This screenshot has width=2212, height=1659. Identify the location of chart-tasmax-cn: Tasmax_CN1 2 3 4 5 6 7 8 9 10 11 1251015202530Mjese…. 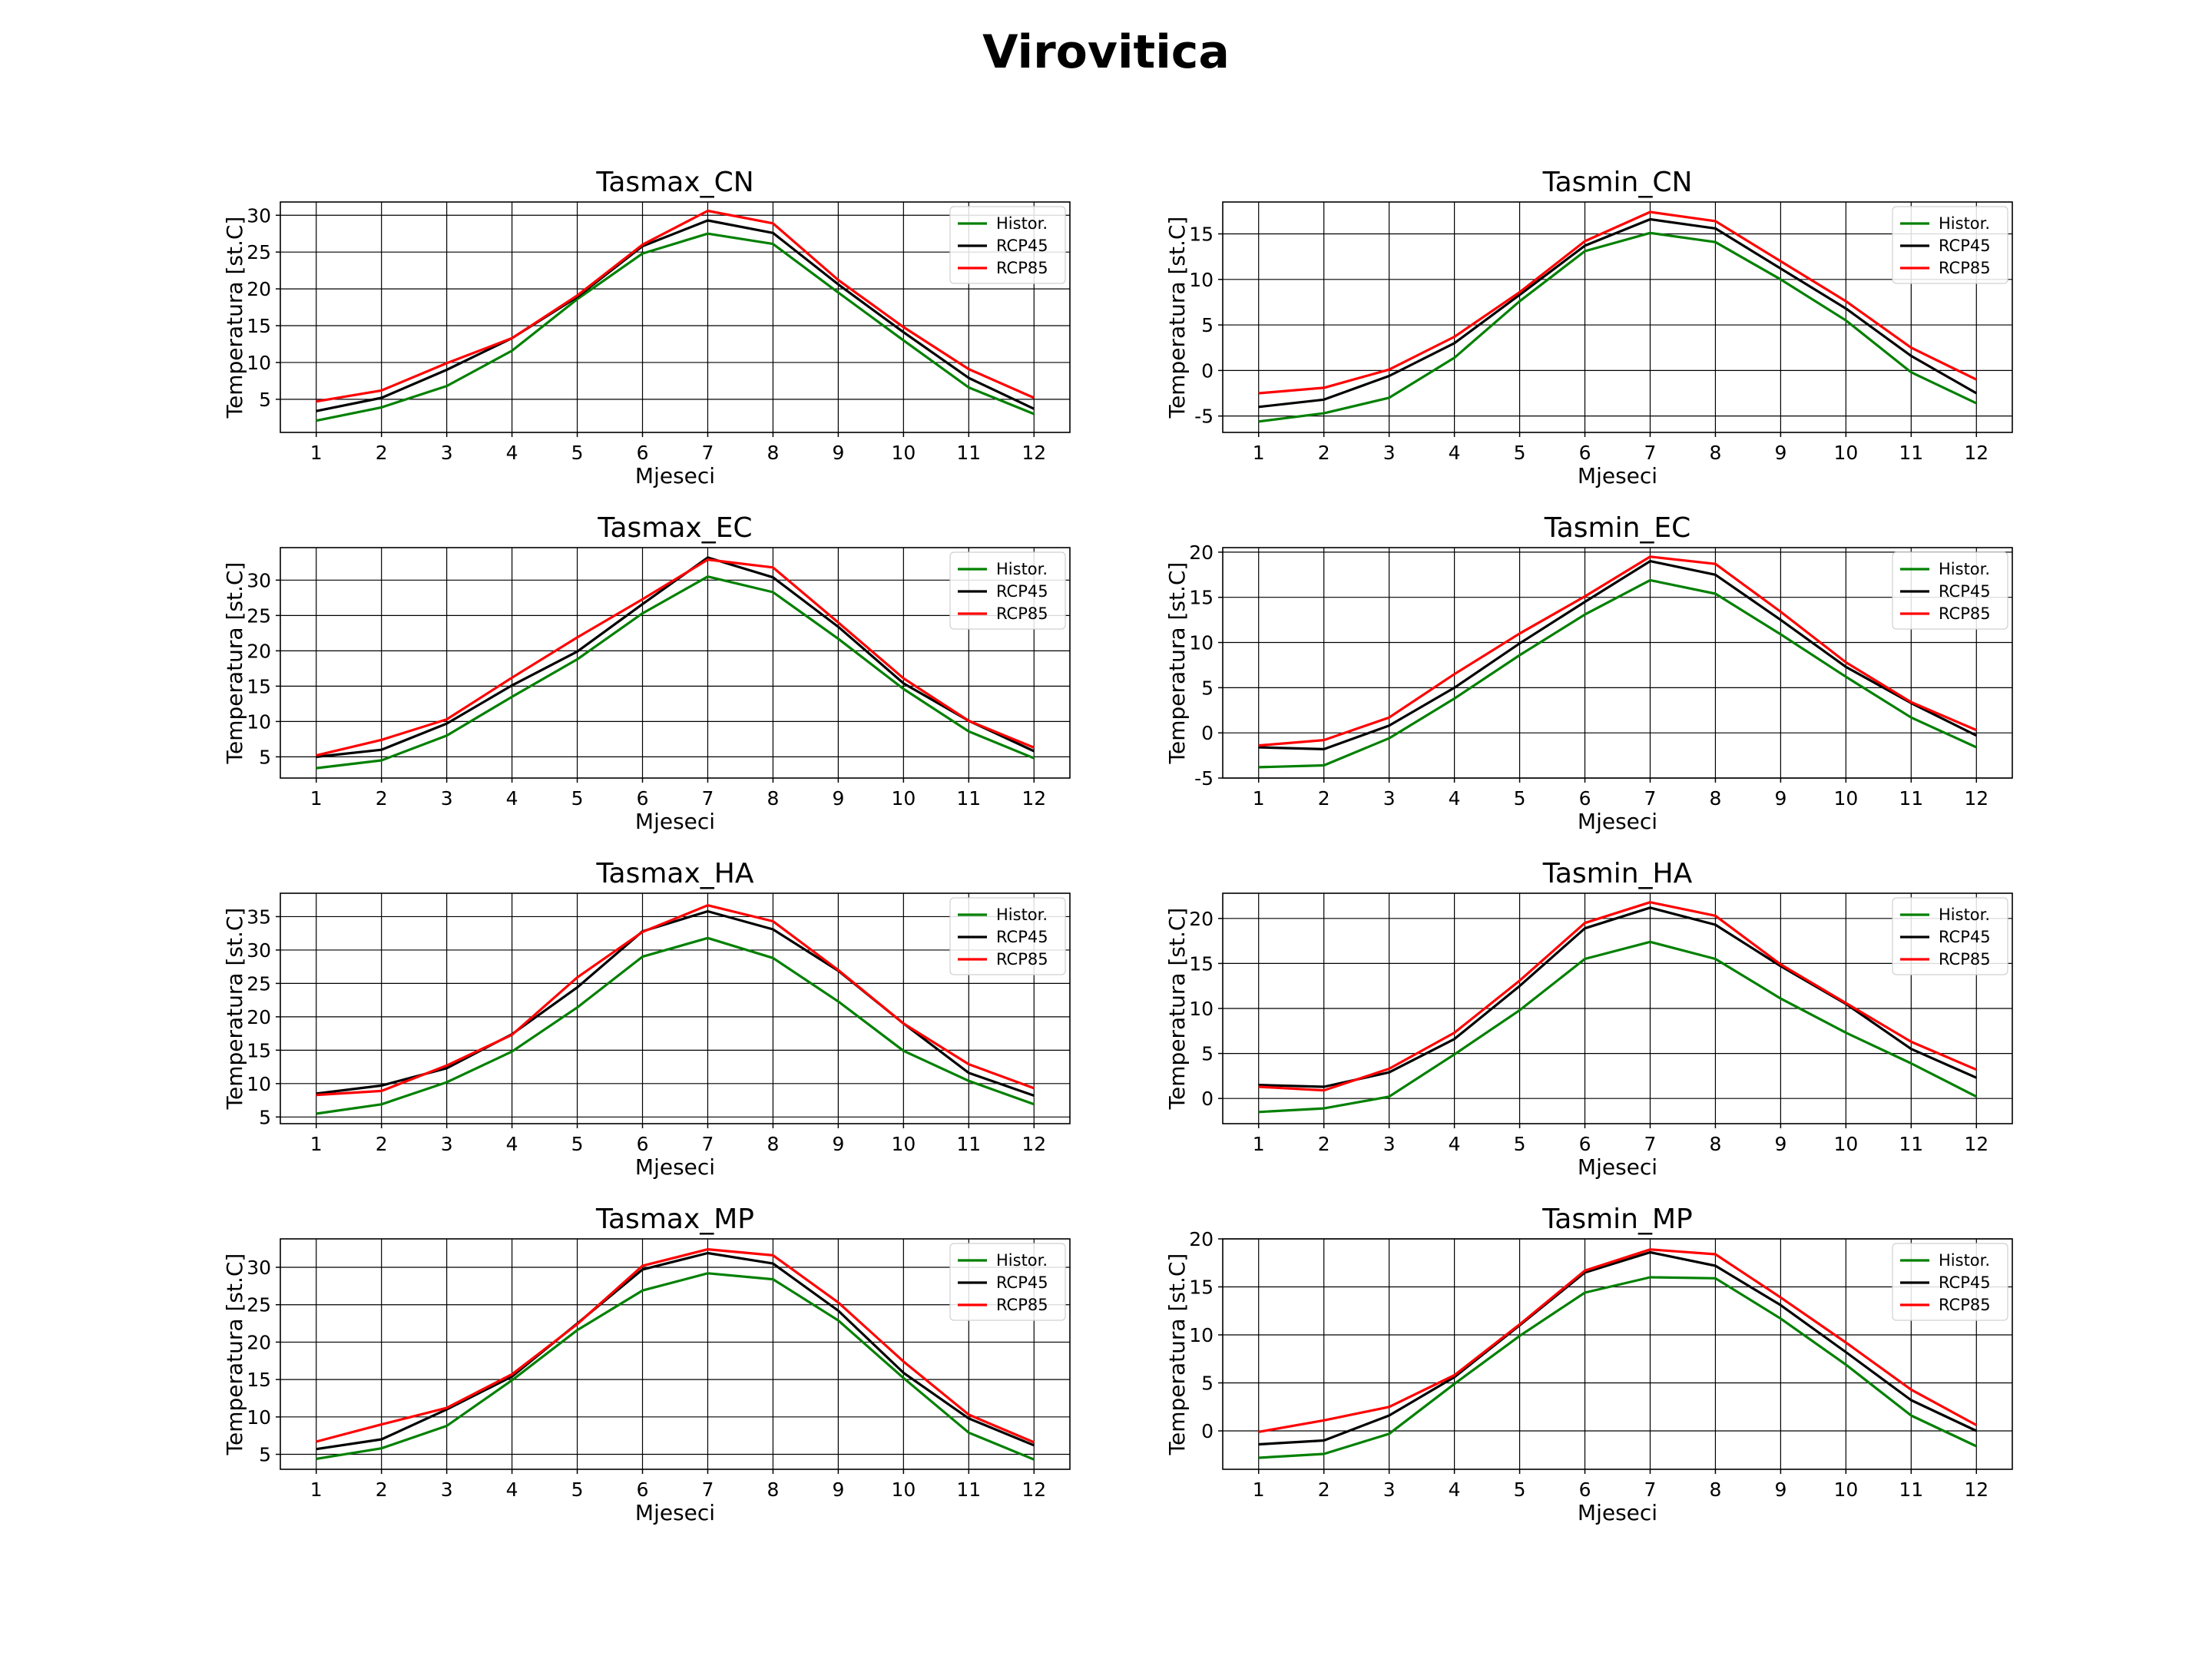
(647, 327).